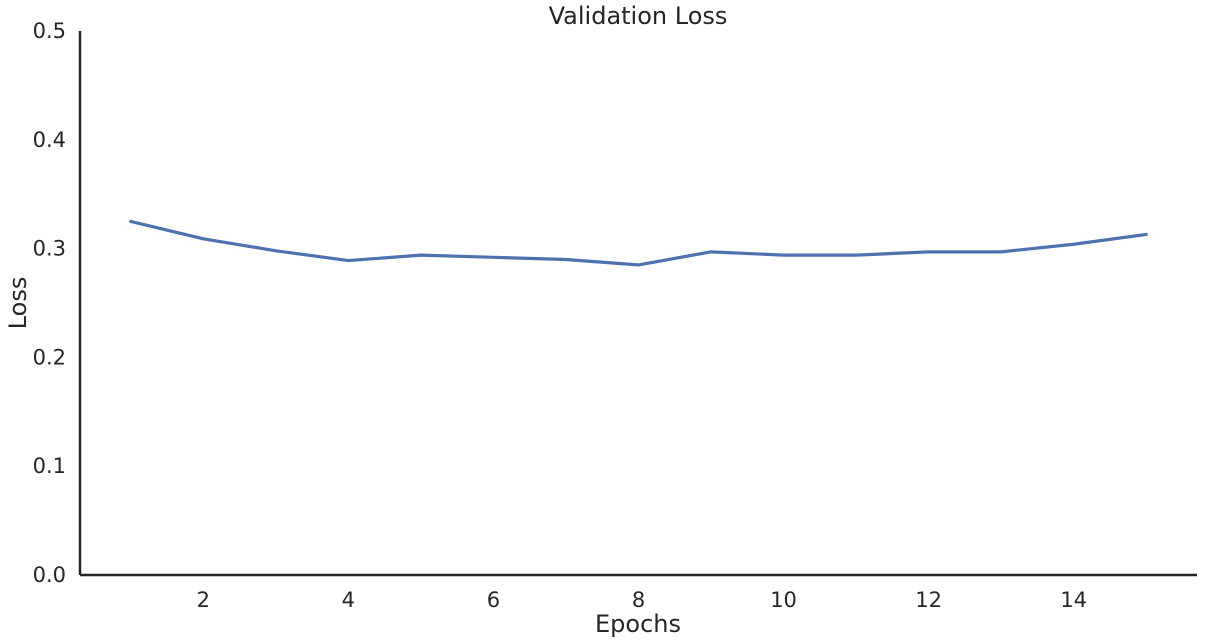 The width and height of the screenshot is (1215, 644). I want to click on y-axis-ticks: 0.0 0.1 0.2 0.3 0.4 0.5, so click(49, 303).